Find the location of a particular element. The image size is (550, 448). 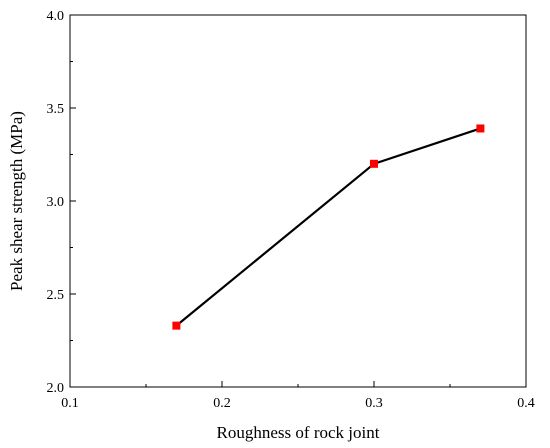

y-axis-title: Peak shear strength (MPa) is located at coordinates (16, 201).